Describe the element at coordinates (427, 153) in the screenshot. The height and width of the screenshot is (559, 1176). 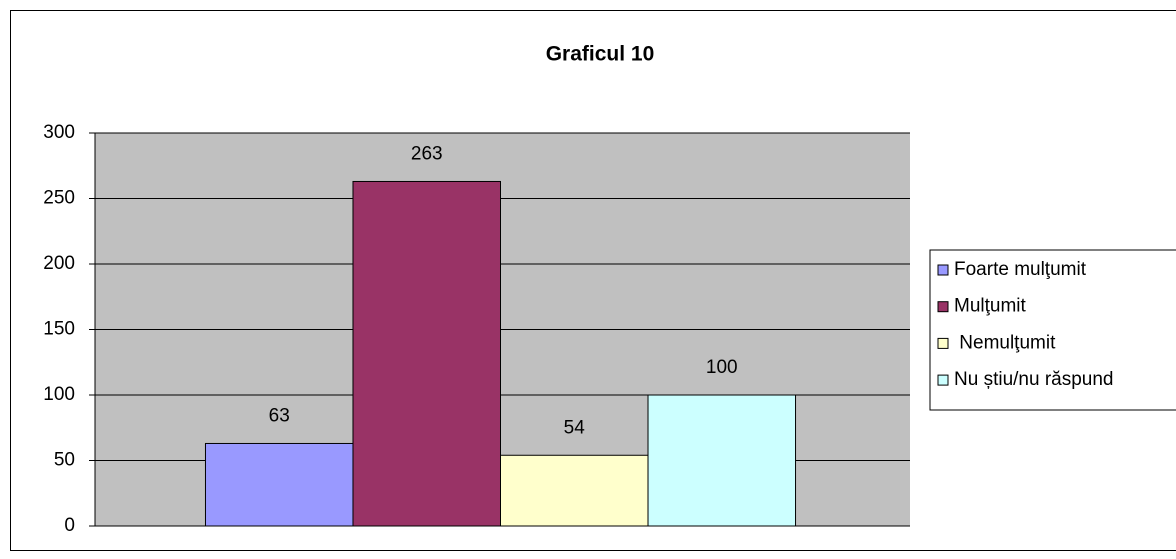
I see `data-label: 263` at that location.